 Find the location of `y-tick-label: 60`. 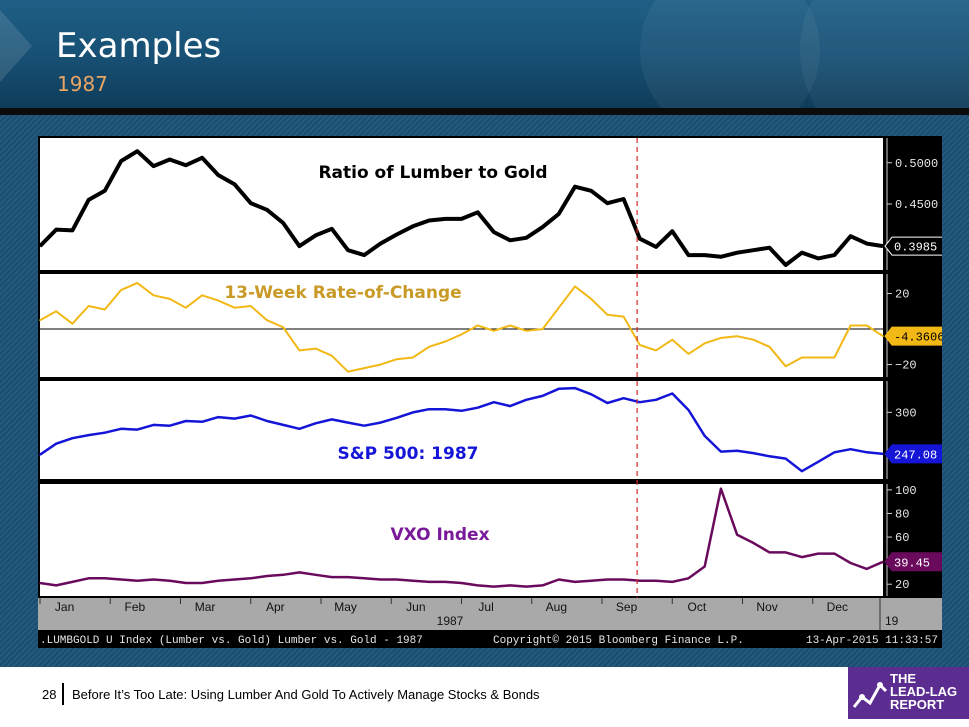

y-tick-label: 60 is located at coordinates (902, 538).